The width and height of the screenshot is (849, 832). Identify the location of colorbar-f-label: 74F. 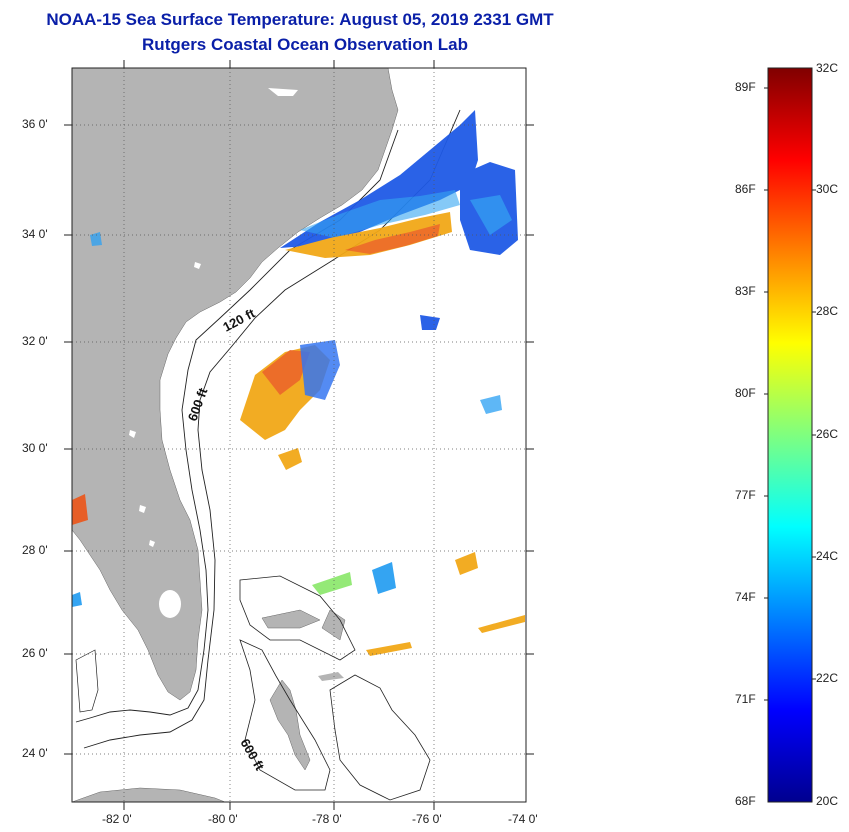
(745, 597).